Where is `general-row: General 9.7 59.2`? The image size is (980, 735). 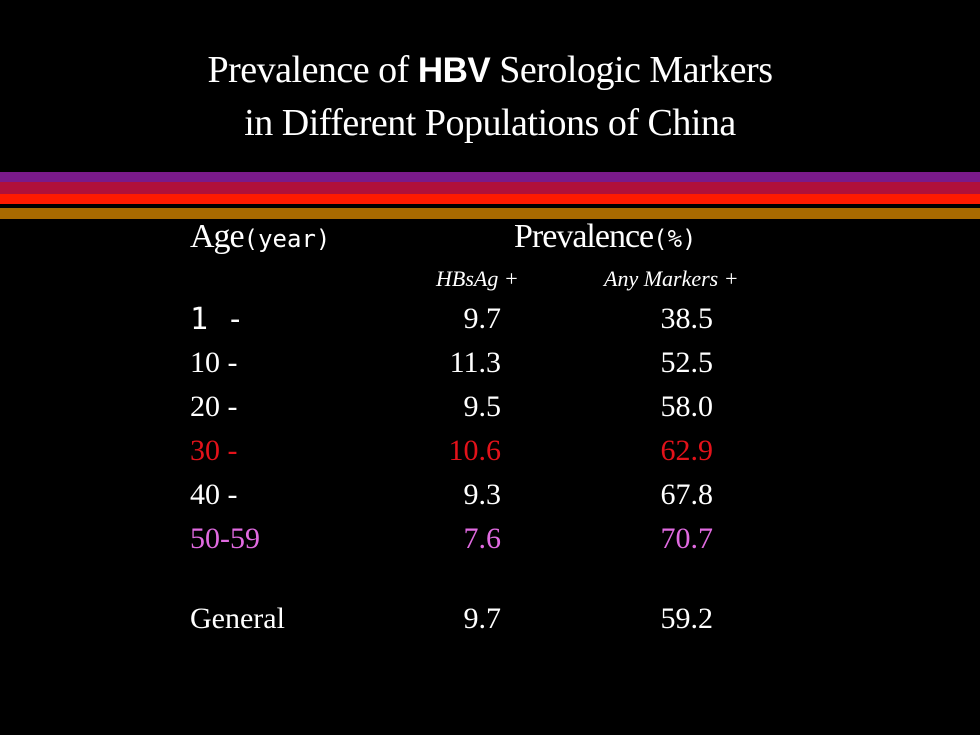
general-row: General 9.7 59.2 is located at coordinates (490, 624).